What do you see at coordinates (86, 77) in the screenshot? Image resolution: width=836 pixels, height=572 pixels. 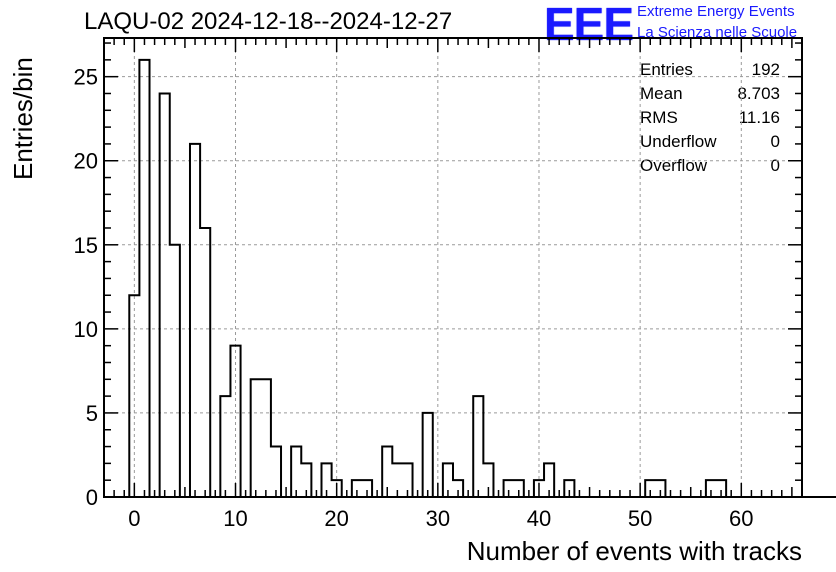 I see `y-tick-label: 25` at bounding box center [86, 77].